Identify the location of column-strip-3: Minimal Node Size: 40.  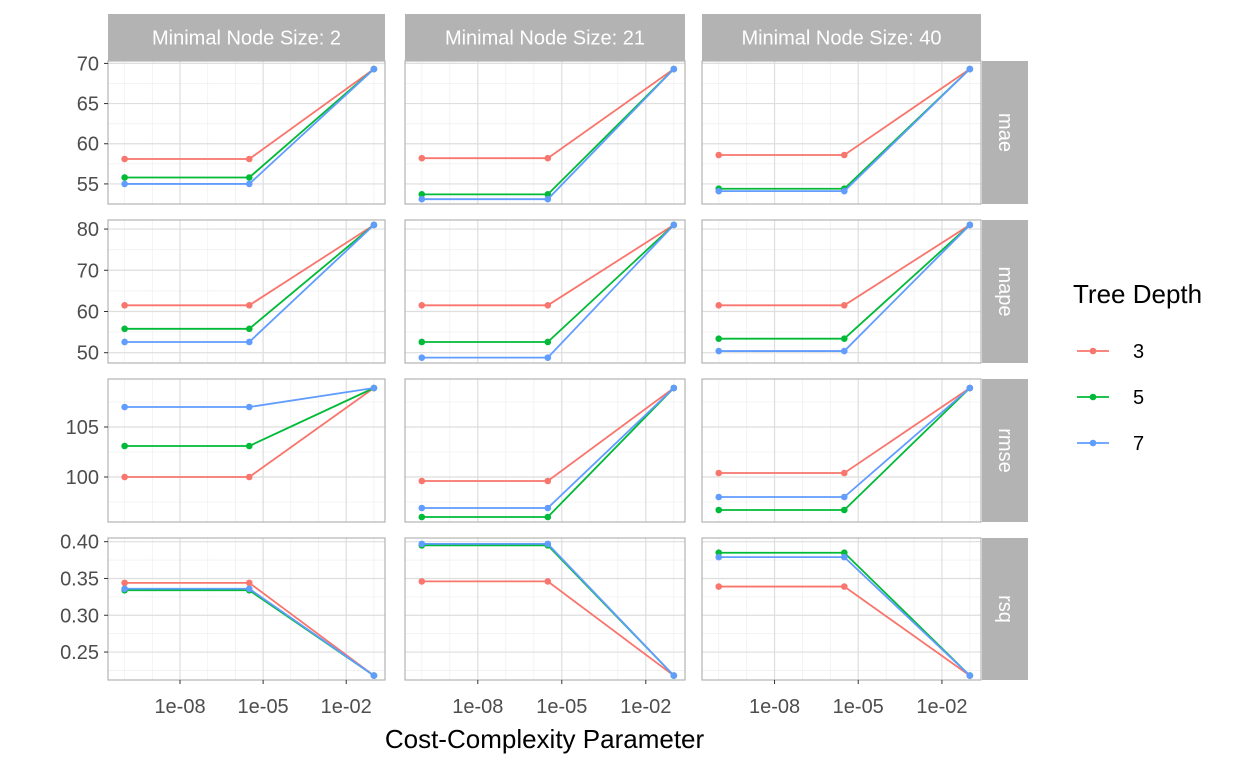
(841, 37).